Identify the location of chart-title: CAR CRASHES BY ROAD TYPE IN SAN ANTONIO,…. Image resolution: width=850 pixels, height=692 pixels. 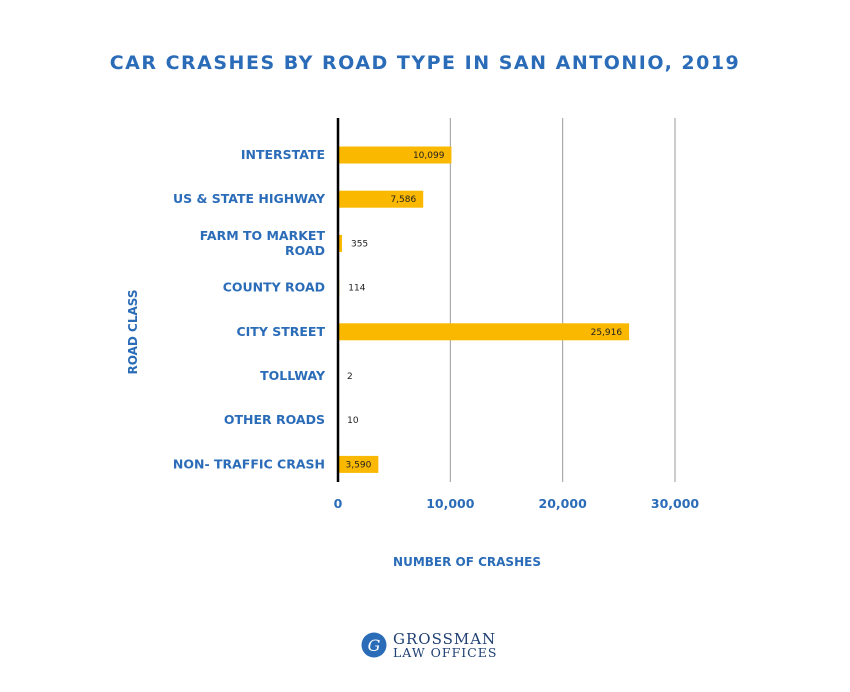
(425, 63).